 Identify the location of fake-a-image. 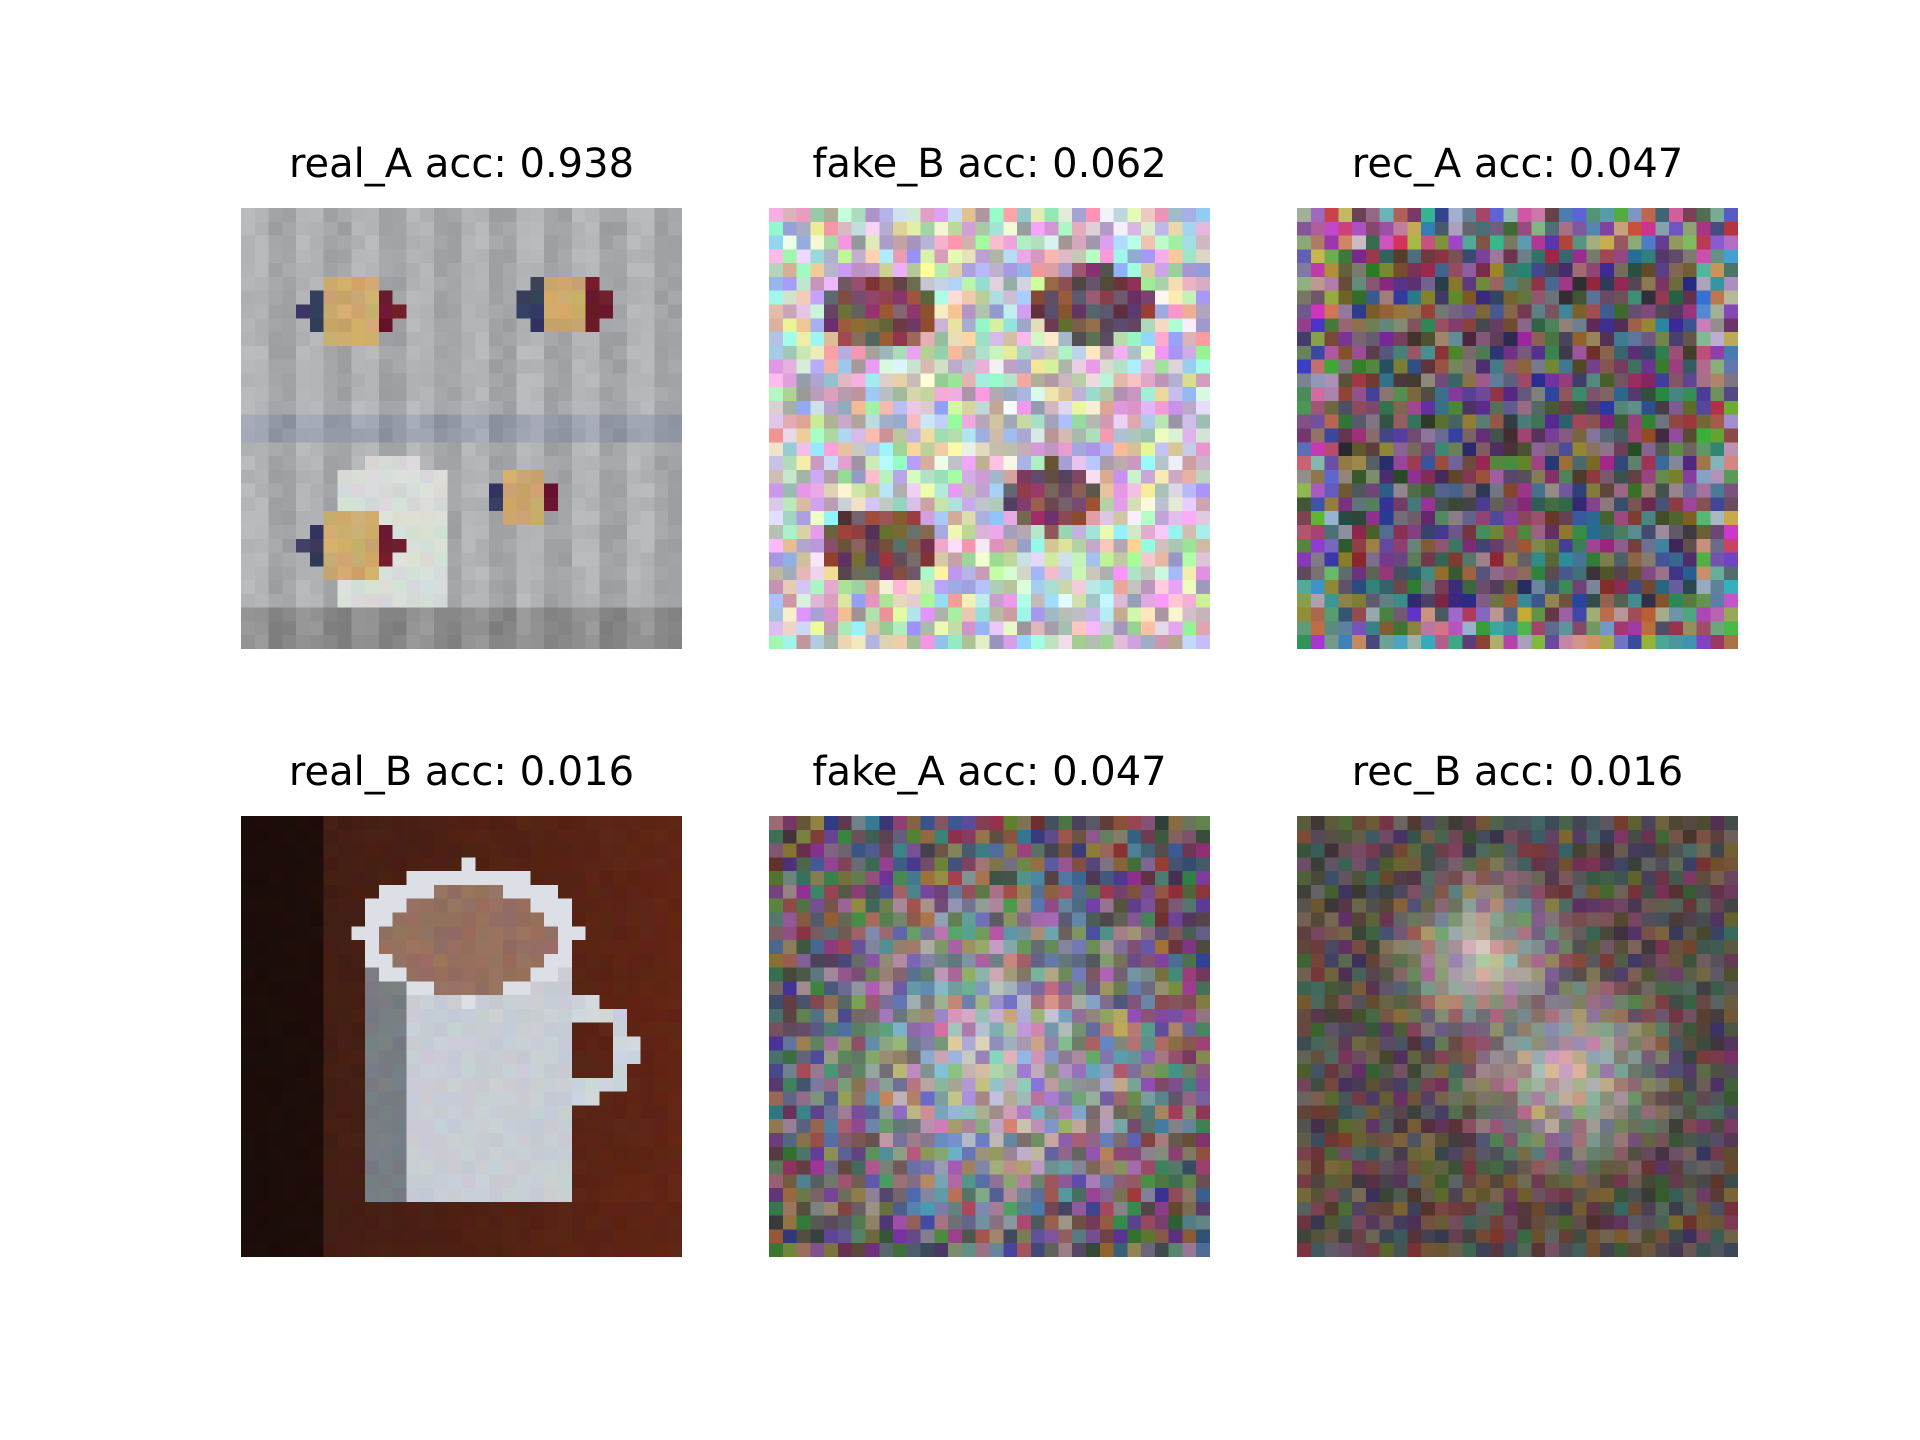
(989, 1036).